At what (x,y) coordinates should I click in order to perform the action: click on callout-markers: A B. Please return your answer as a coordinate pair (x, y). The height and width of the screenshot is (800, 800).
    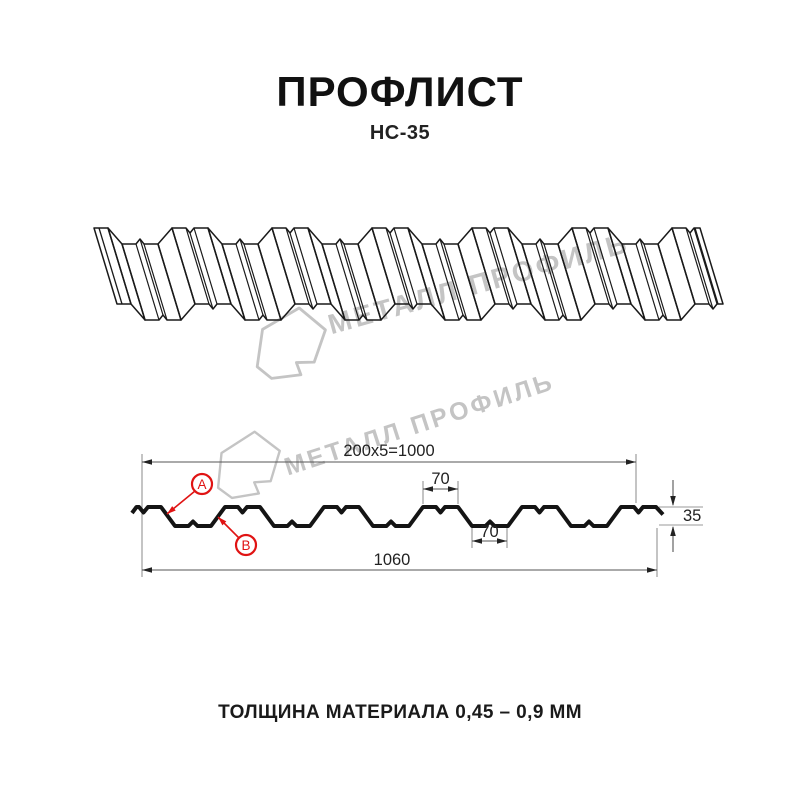
    Looking at the image, I should click on (224, 514).